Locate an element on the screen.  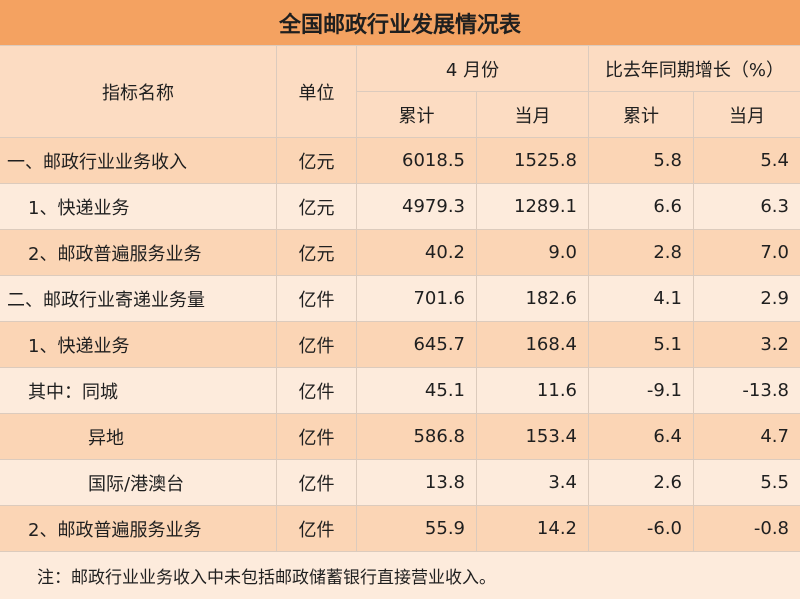
growth-cumulative-cell: -9.1 is located at coordinates (641, 391).